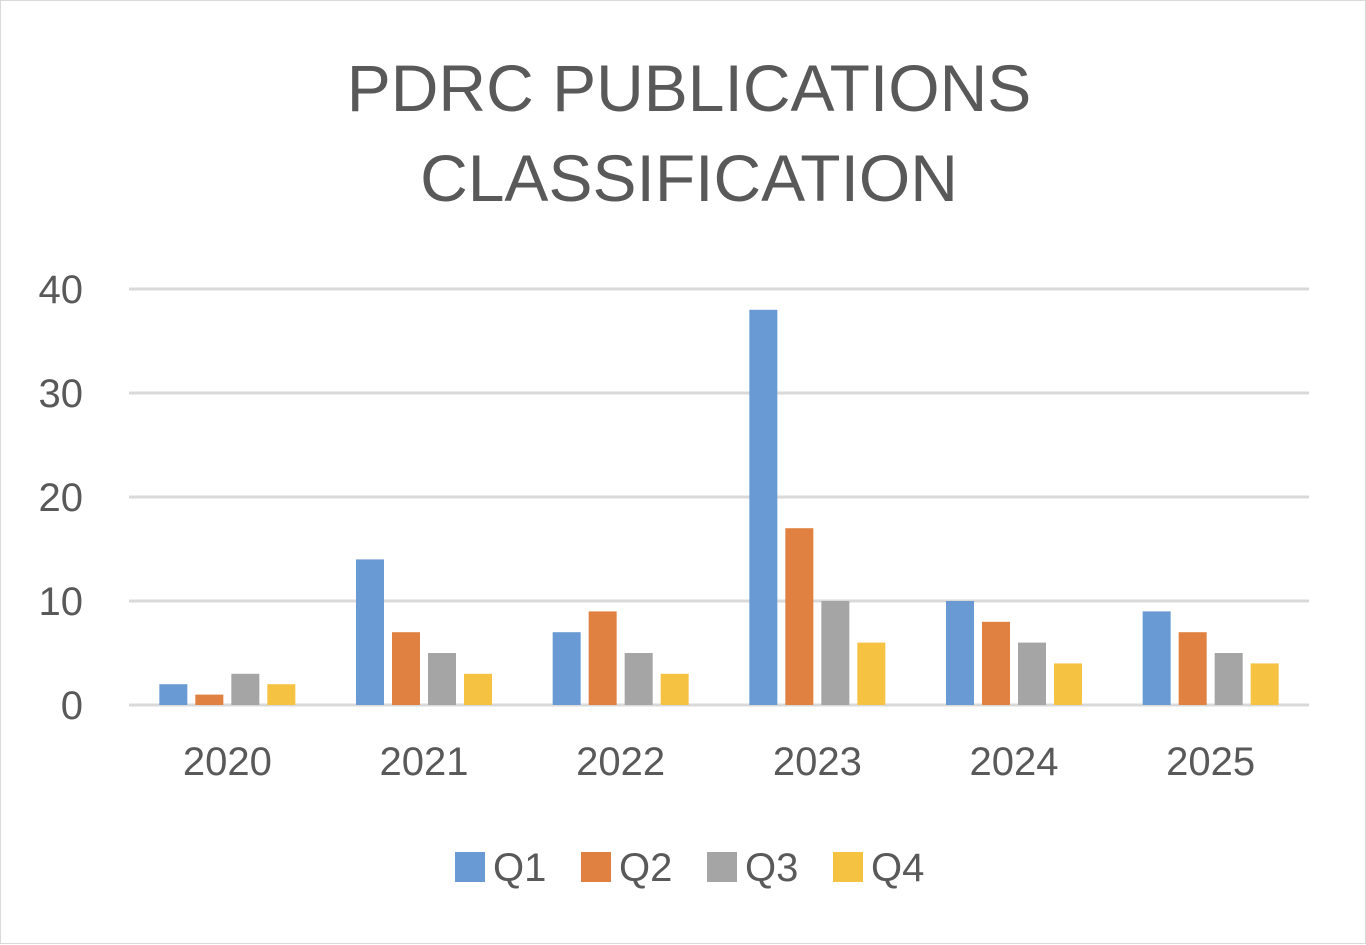 The height and width of the screenshot is (945, 1366). I want to click on y-tick-label: 10, so click(61, 602).